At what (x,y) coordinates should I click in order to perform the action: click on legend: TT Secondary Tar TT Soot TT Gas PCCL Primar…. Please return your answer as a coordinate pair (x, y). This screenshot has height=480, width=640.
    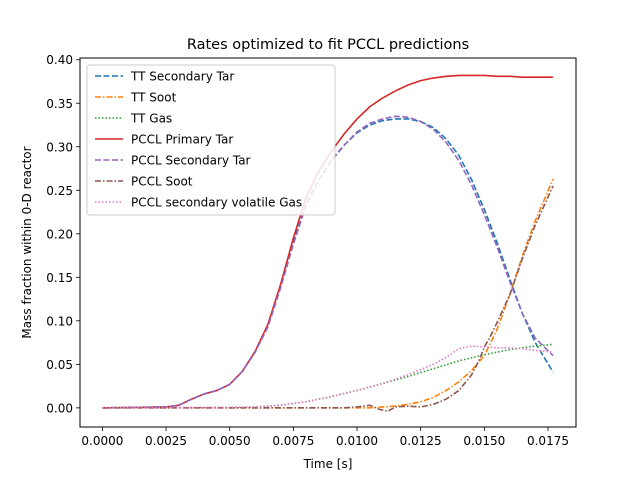
    Looking at the image, I should click on (211, 140).